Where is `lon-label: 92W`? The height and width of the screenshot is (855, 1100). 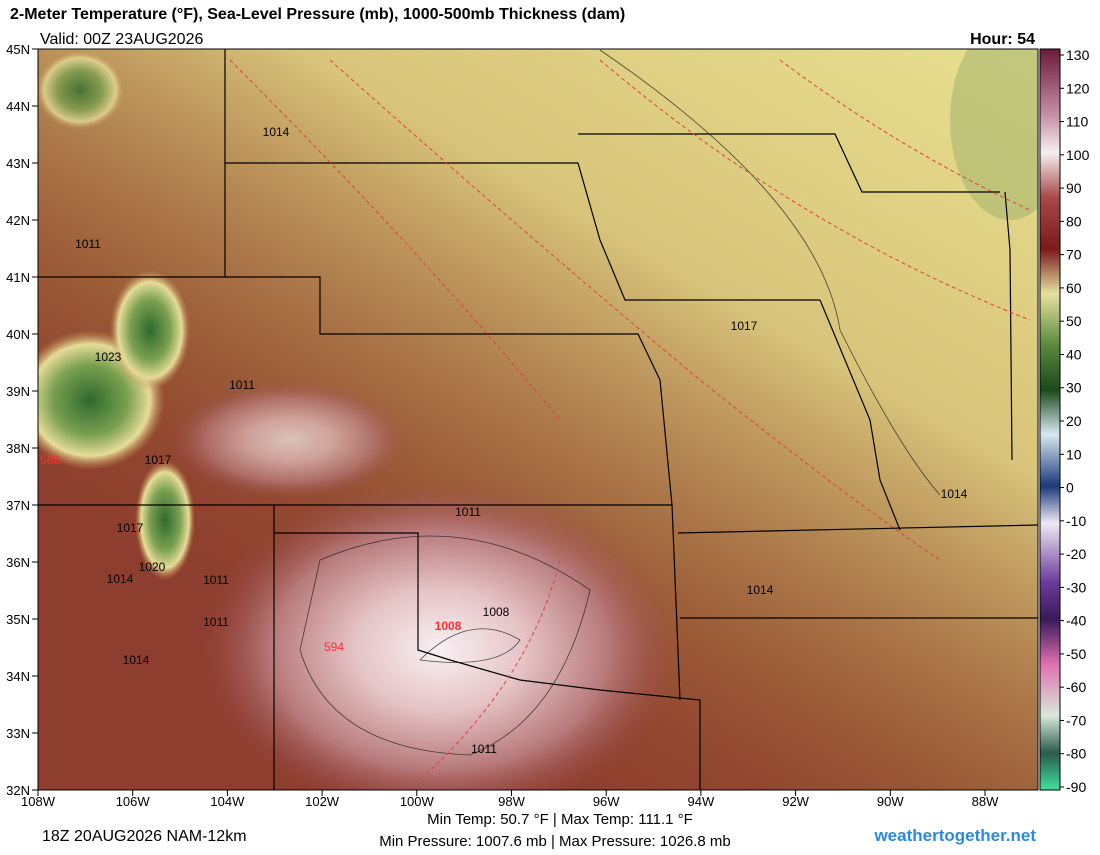 lon-label: 92W is located at coordinates (795, 801).